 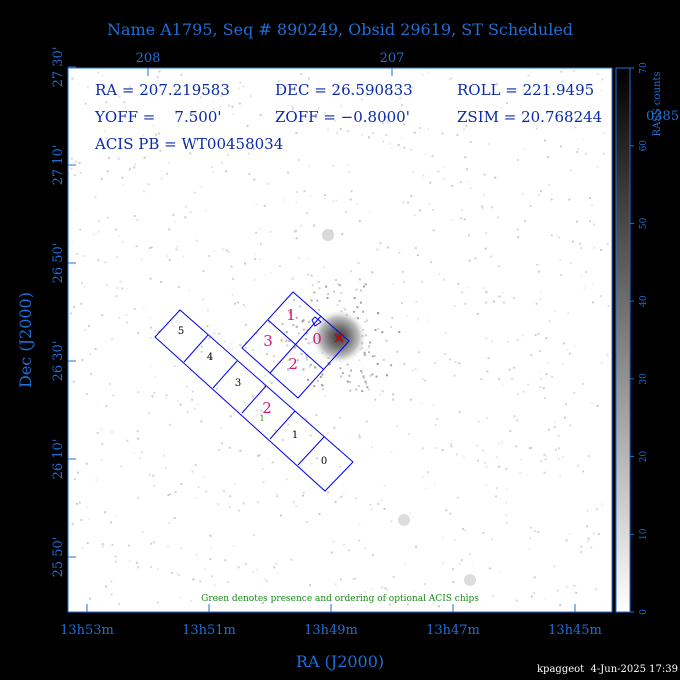 What do you see at coordinates (316, 321) in the screenshot?
I see `pointing-marker-icon` at bounding box center [316, 321].